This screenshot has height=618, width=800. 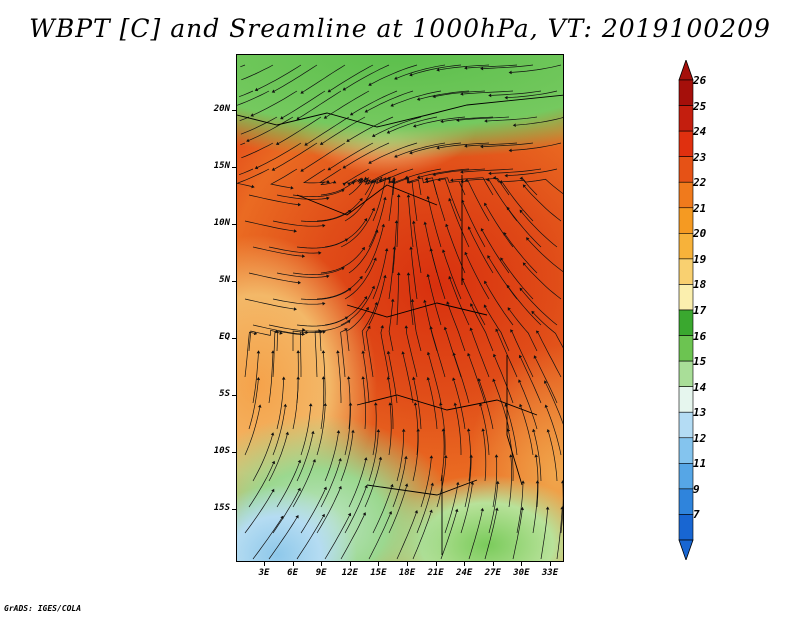 I want to click on colorbar, so click(x=686, y=310).